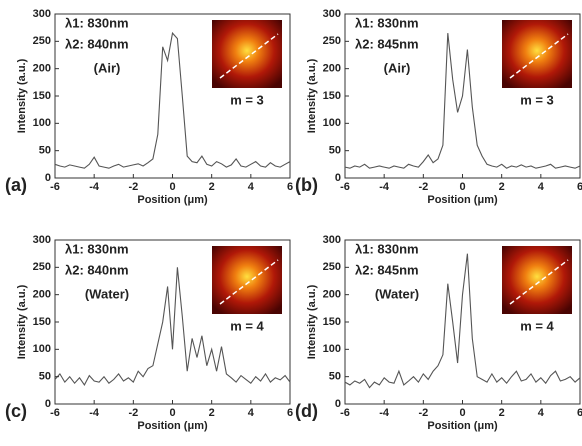 The height and width of the screenshot is (446, 582). I want to click on panel-label: (d), so click(306, 411).